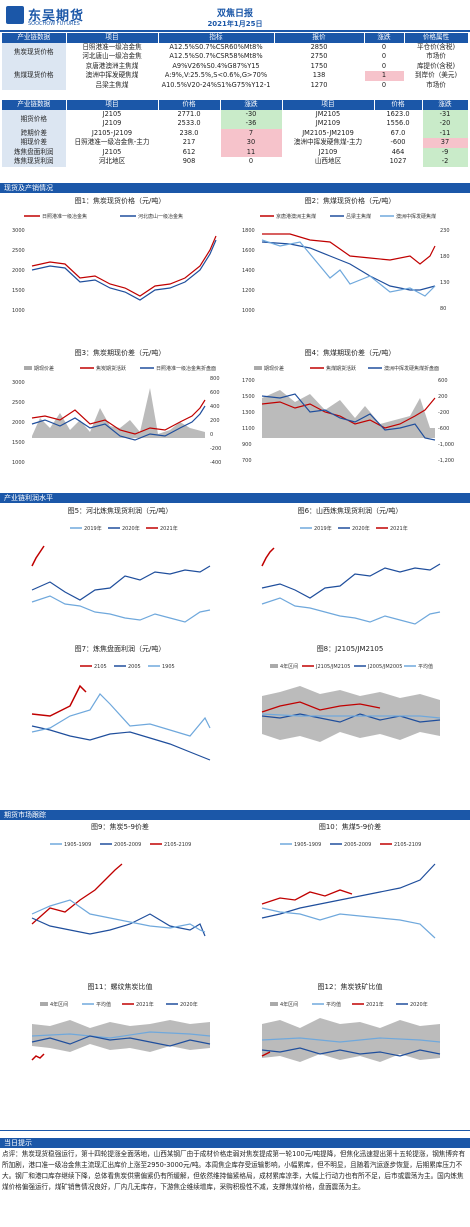  I want to click on divider, so click(235, 1130).